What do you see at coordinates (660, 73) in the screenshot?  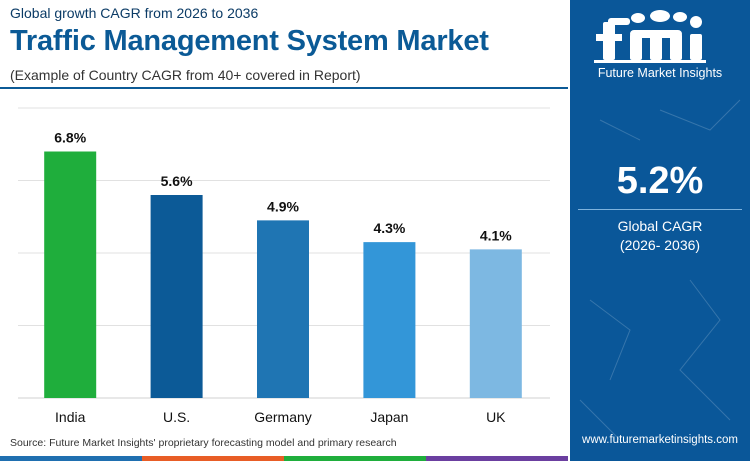 I see `brand-name: Future Market Insights` at bounding box center [660, 73].